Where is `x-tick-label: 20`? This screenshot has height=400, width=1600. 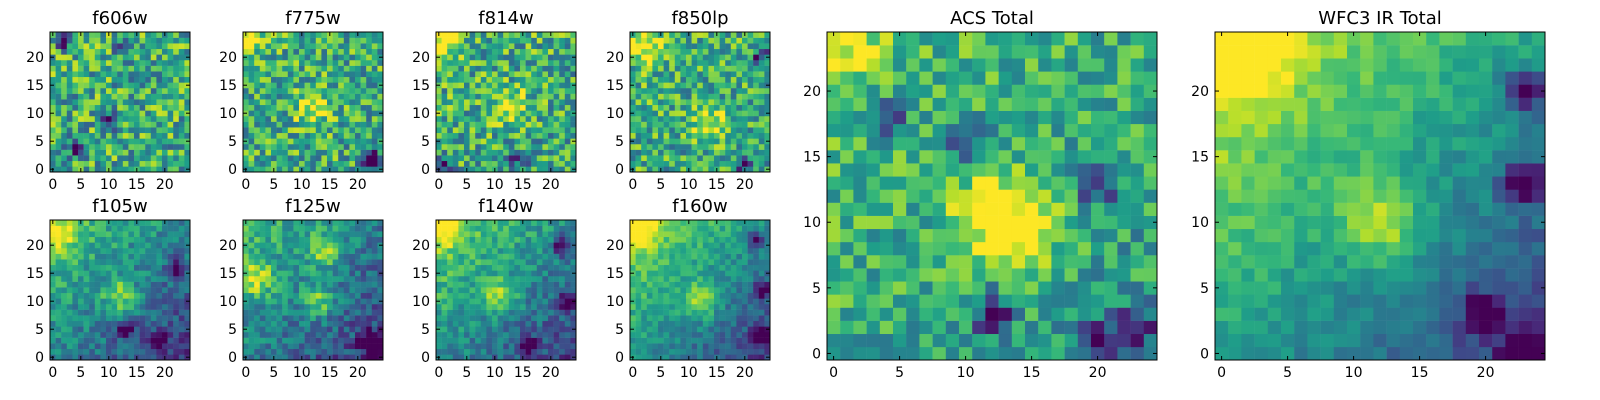 x-tick-label: 20 is located at coordinates (165, 373).